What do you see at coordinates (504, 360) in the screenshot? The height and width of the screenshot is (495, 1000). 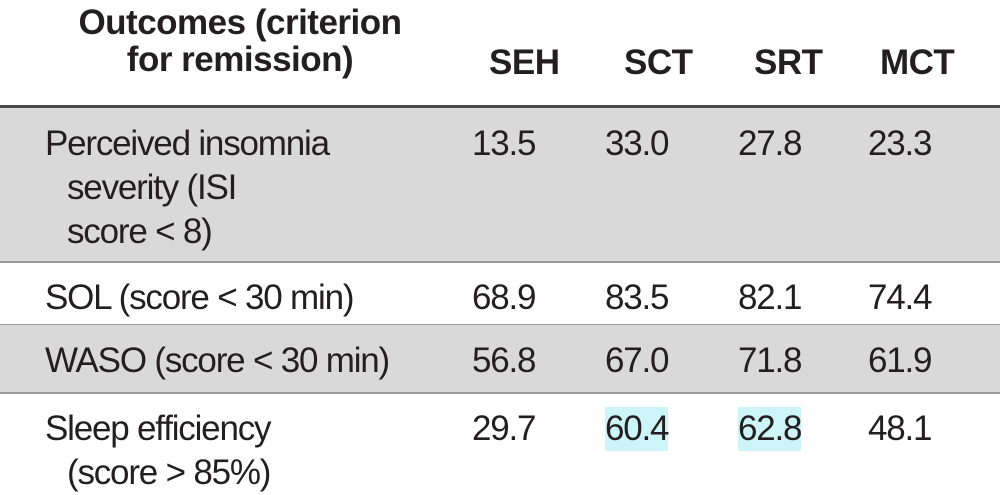 I see `value-cell: 56.8` at bounding box center [504, 360].